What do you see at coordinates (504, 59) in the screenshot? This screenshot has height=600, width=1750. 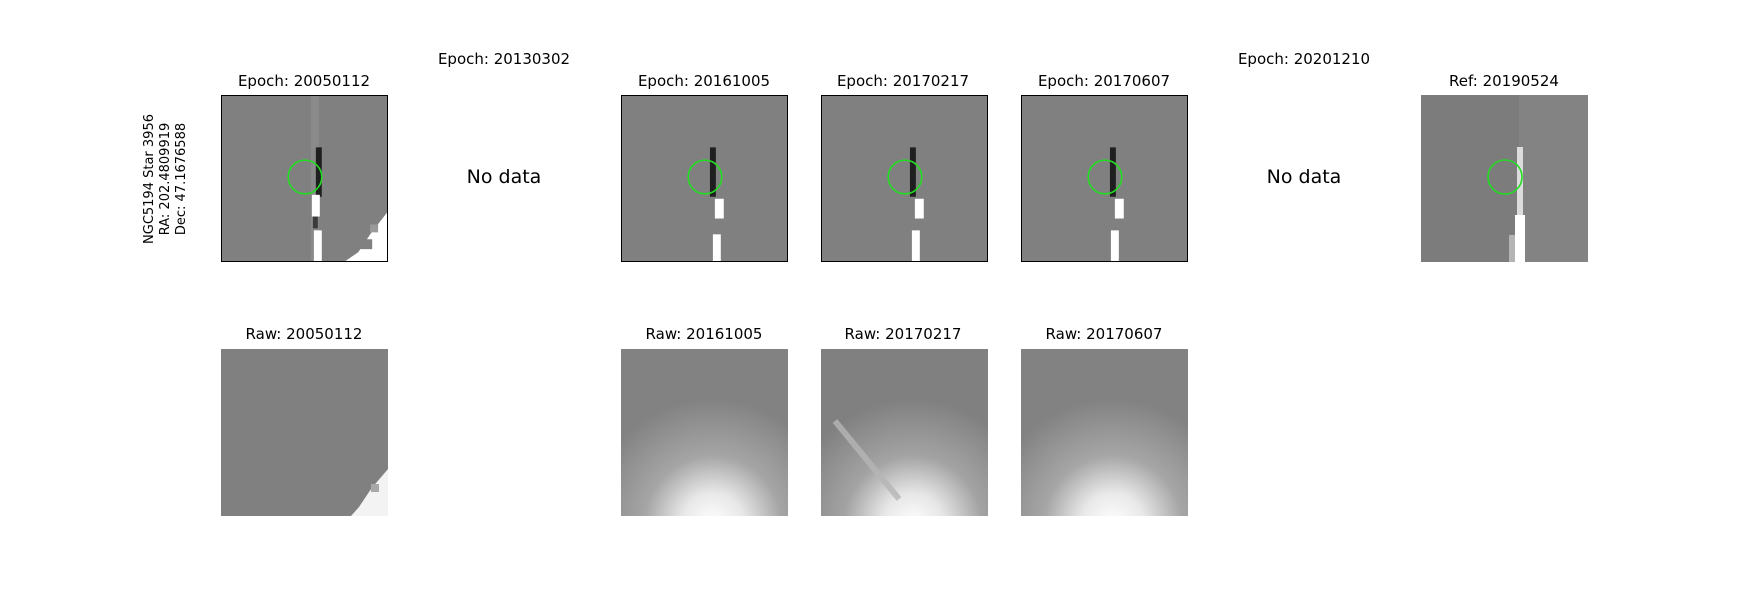 I see `epoch-label: Epoch: 20130302` at bounding box center [504, 59].